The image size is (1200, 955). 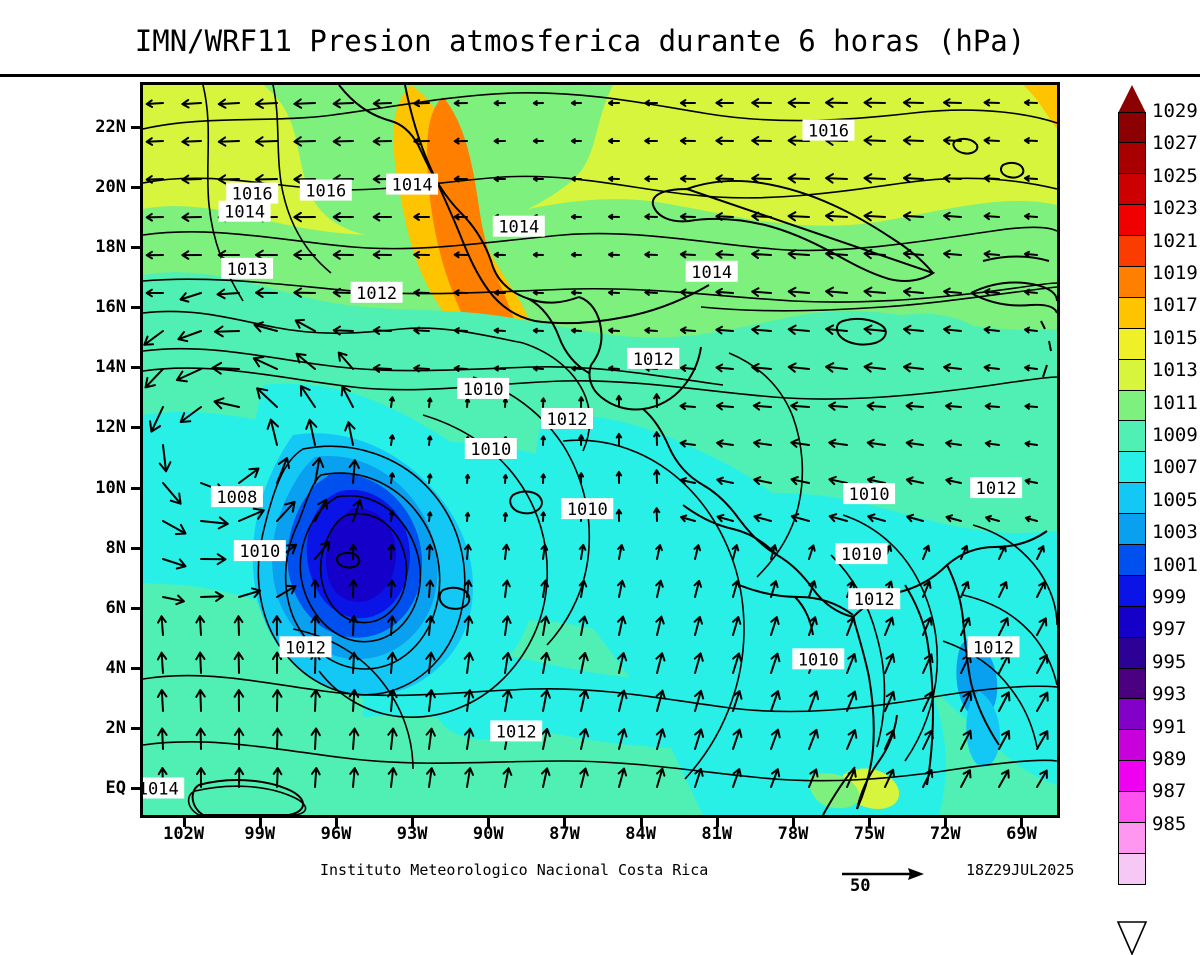 I want to click on x-axis-label: 81W, so click(x=717, y=834).